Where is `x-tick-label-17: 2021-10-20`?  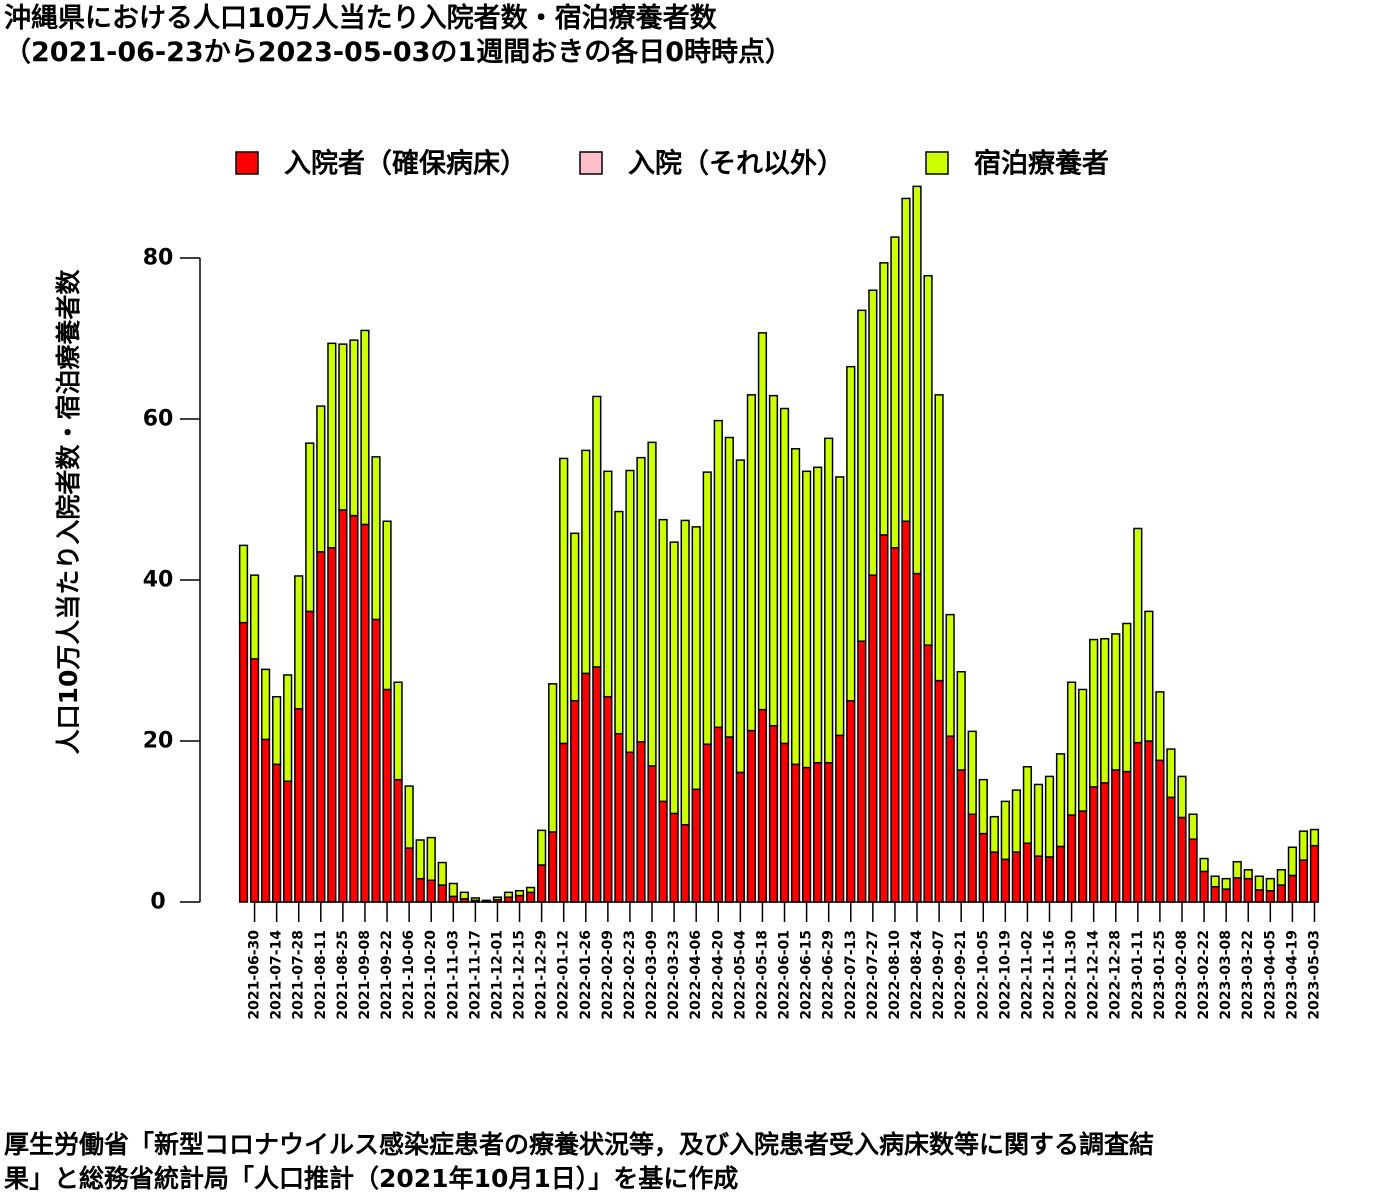 x-tick-label-17: 2021-10-20 is located at coordinates (431, 975).